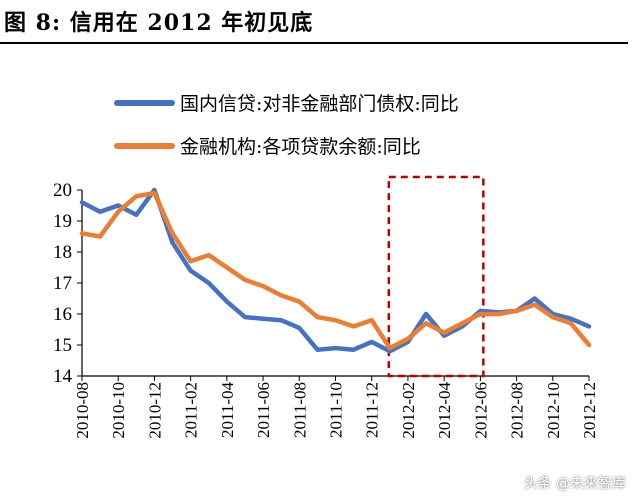  I want to click on x-tick-label: 2012-08, so click(517, 410).